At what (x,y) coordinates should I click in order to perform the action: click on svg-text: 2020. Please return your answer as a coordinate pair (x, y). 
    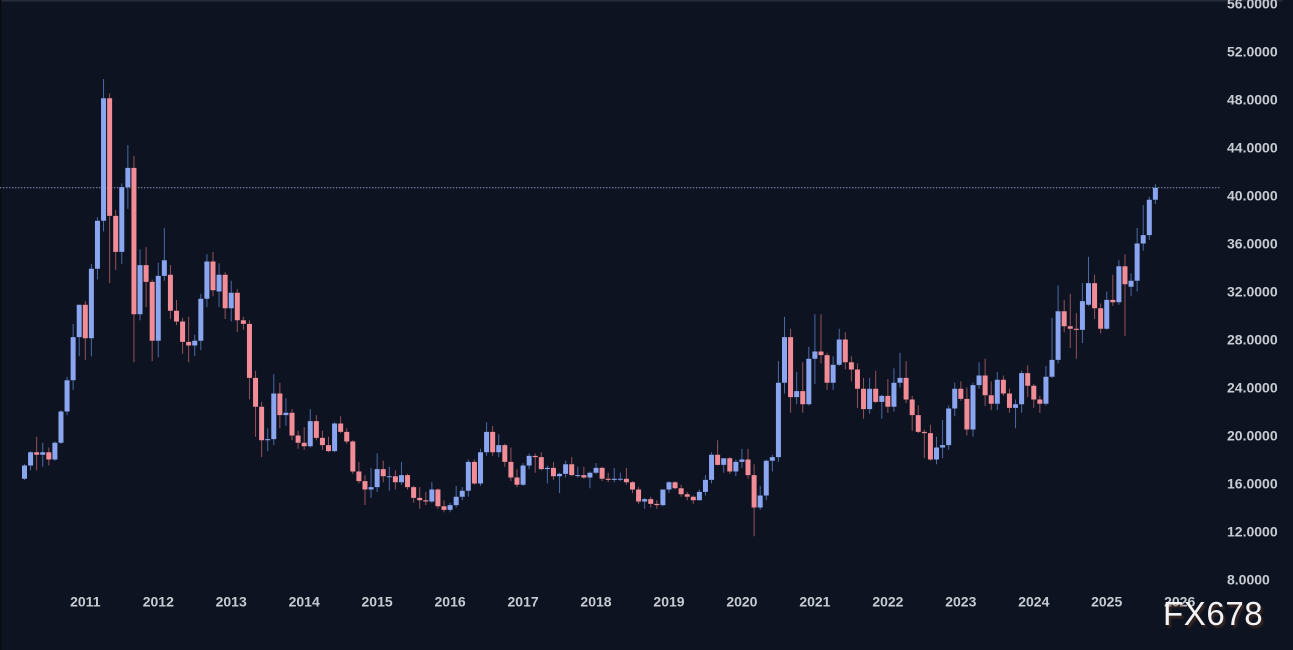
    Looking at the image, I should click on (741, 602).